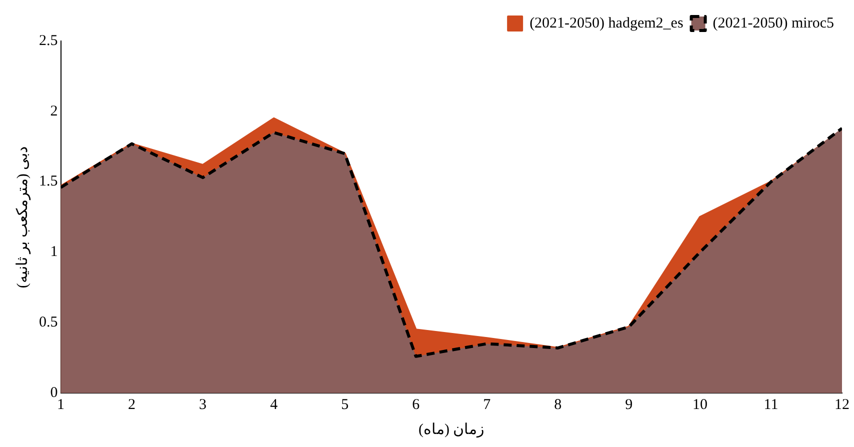 The height and width of the screenshot is (447, 854). I want to click on y-tick-label: 0, so click(54, 392).